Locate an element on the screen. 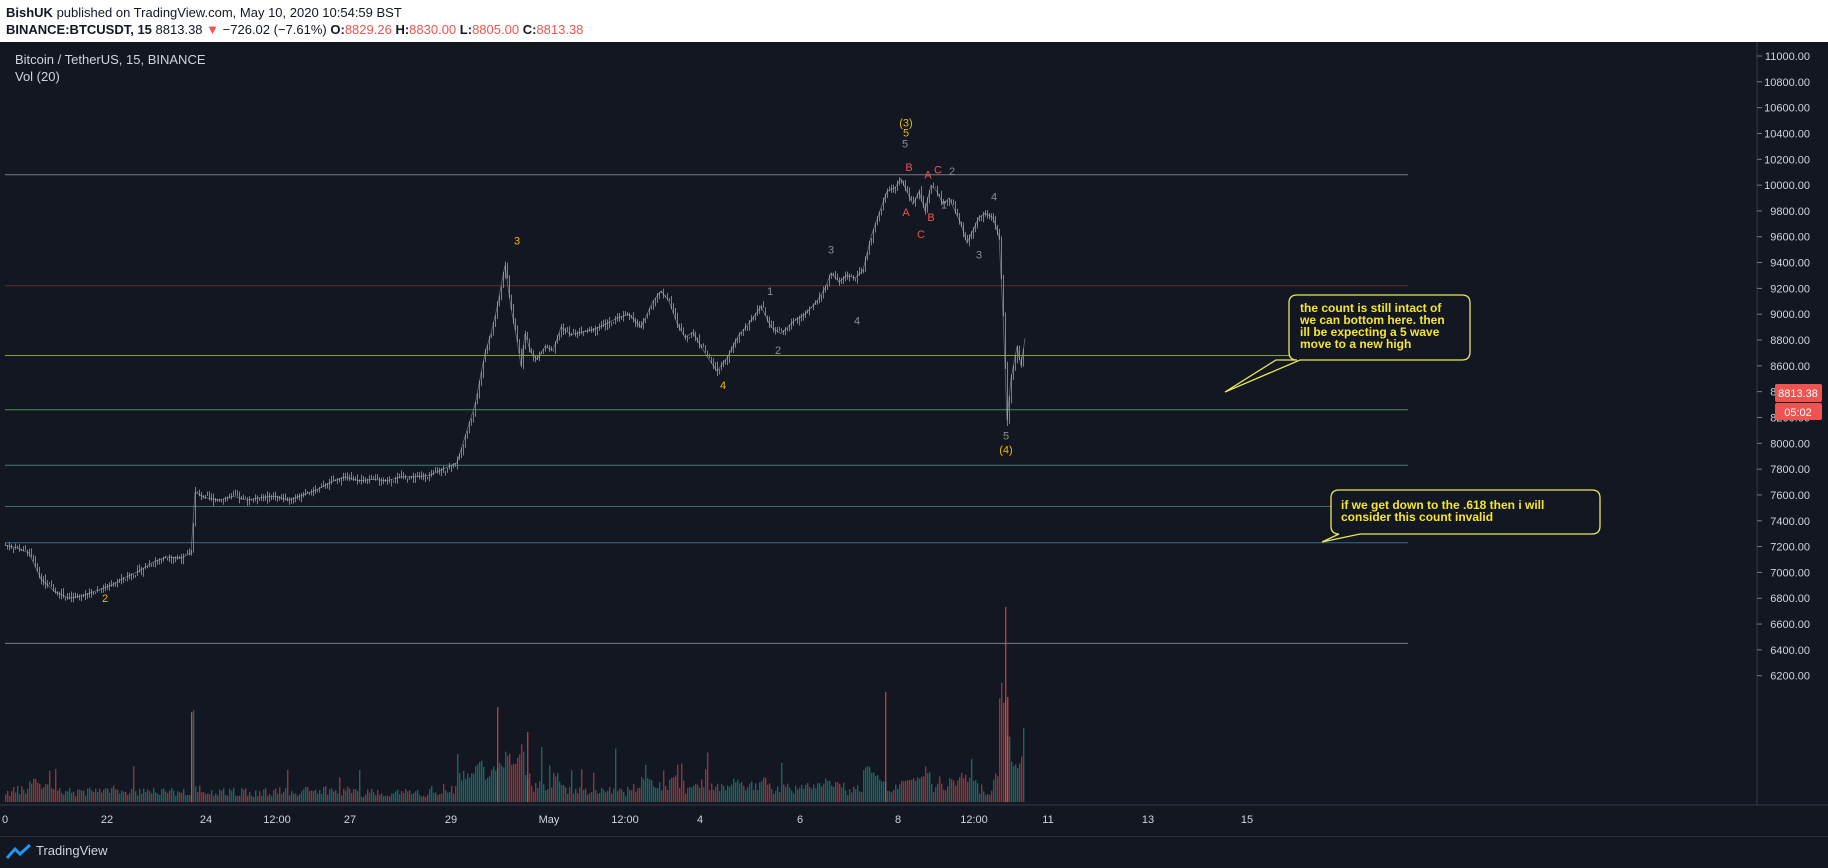 Image resolution: width=1828 pixels, height=868 pixels. callout-line: if we get down to the .618 then i will is located at coordinates (1442, 505).